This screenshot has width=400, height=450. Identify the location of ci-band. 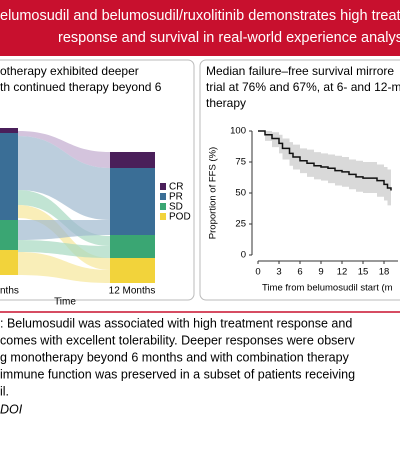
(324, 170).